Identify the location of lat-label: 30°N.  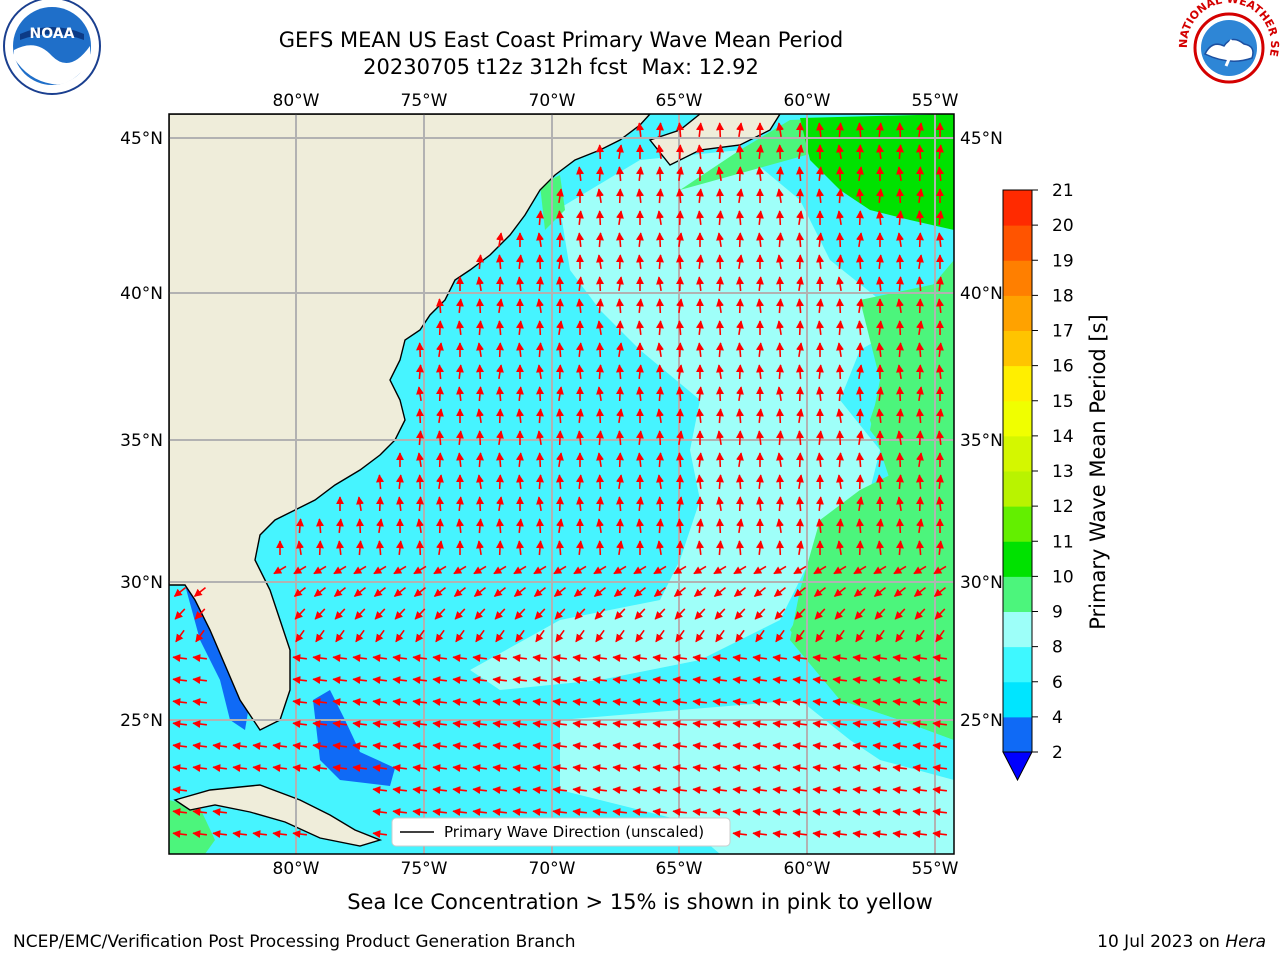
(981, 583).